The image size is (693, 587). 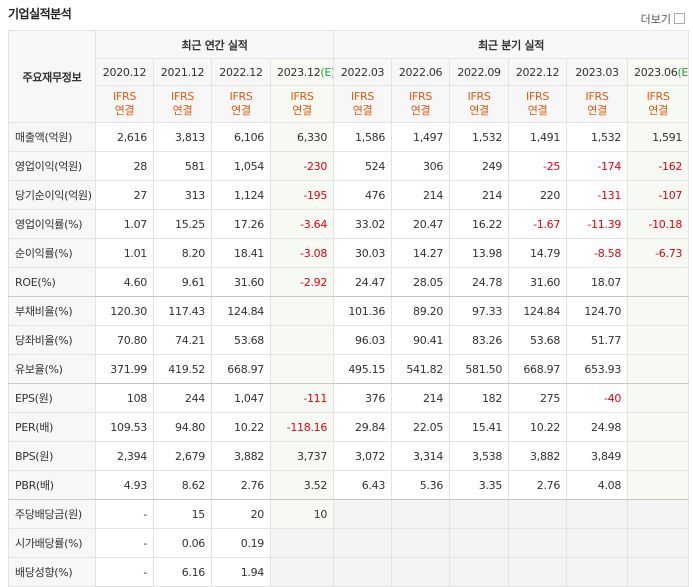 I want to click on value-cell: 524, so click(x=363, y=166).